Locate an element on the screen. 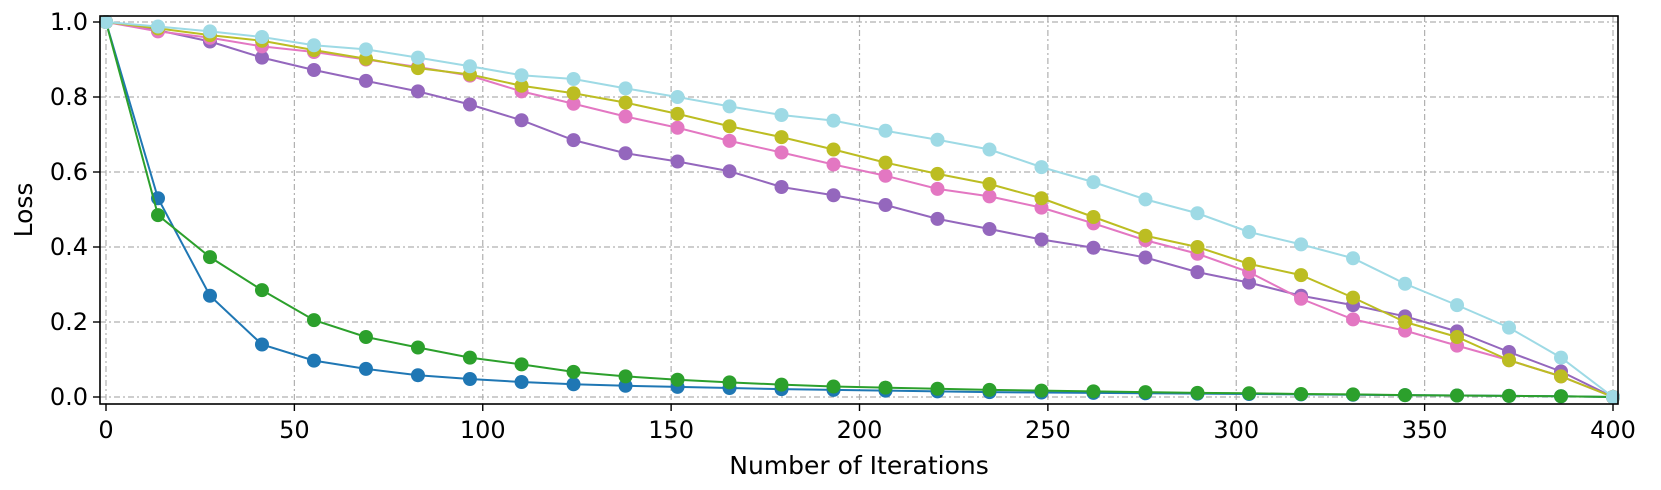  y-axis-label: Loss is located at coordinates (23, 210).